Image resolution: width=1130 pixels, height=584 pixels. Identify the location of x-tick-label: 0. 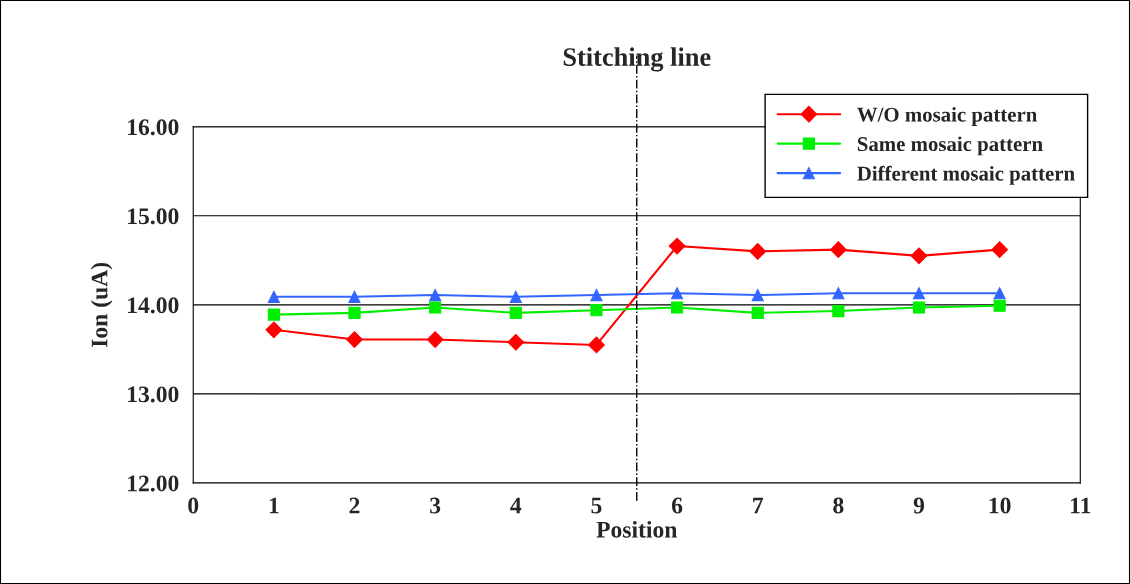
(193, 505).